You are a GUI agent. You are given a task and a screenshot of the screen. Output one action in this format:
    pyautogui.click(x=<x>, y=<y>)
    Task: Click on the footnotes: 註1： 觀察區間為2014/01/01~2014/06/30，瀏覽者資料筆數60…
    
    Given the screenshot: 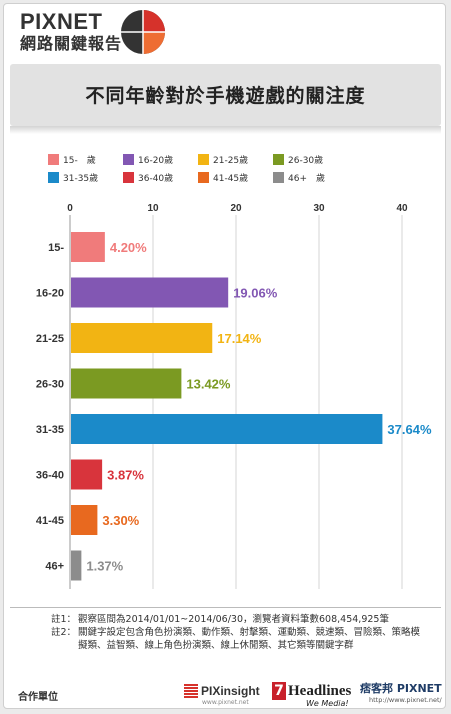 What is the action you would take?
    pyautogui.click(x=236, y=632)
    